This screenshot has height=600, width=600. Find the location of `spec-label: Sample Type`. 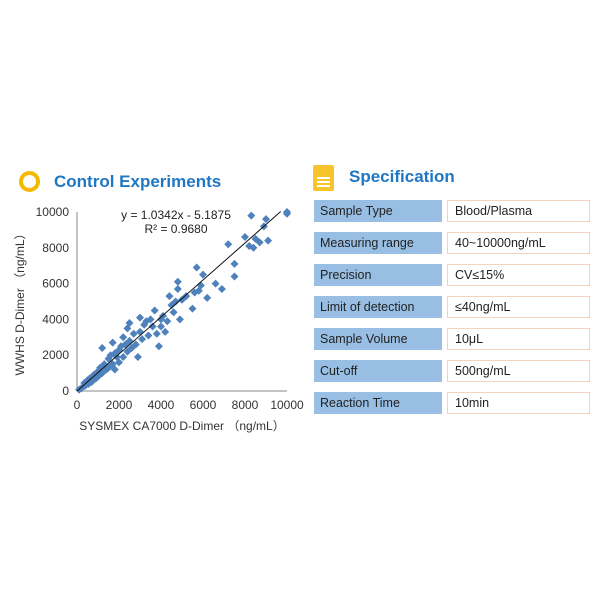

spec-label: Sample Type is located at coordinates (378, 211).